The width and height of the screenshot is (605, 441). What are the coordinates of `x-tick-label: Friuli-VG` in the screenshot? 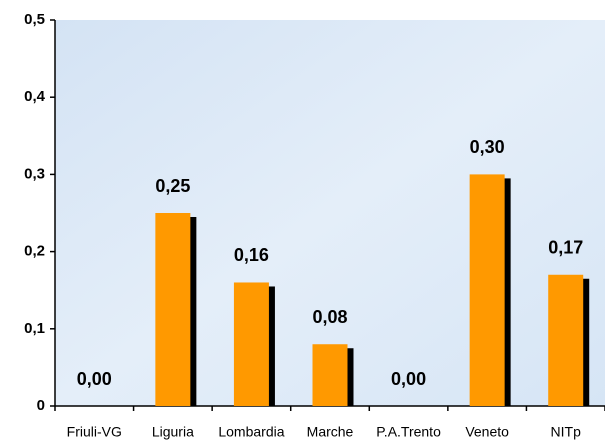 It's located at (94, 432).